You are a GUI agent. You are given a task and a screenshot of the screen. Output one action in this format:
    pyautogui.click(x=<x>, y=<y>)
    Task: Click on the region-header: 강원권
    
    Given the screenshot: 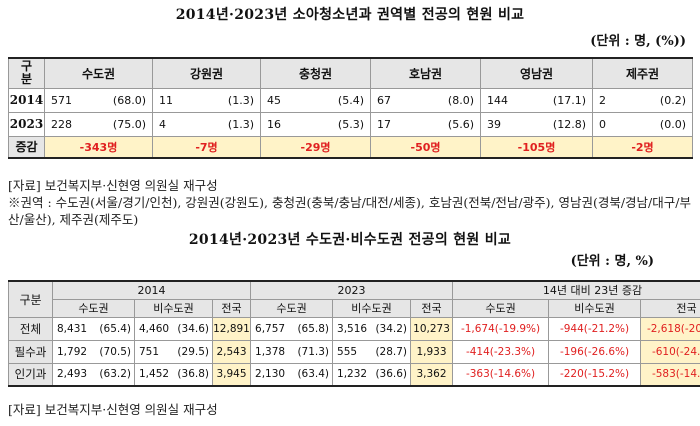 What is the action you would take?
    pyautogui.click(x=206, y=73)
    